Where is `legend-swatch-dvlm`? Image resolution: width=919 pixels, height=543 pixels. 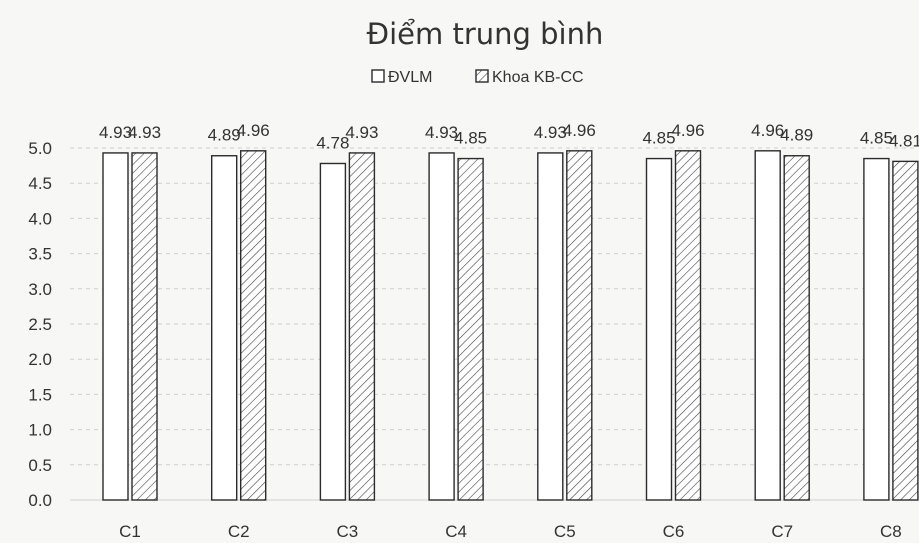
legend-swatch-dvlm is located at coordinates (378, 76).